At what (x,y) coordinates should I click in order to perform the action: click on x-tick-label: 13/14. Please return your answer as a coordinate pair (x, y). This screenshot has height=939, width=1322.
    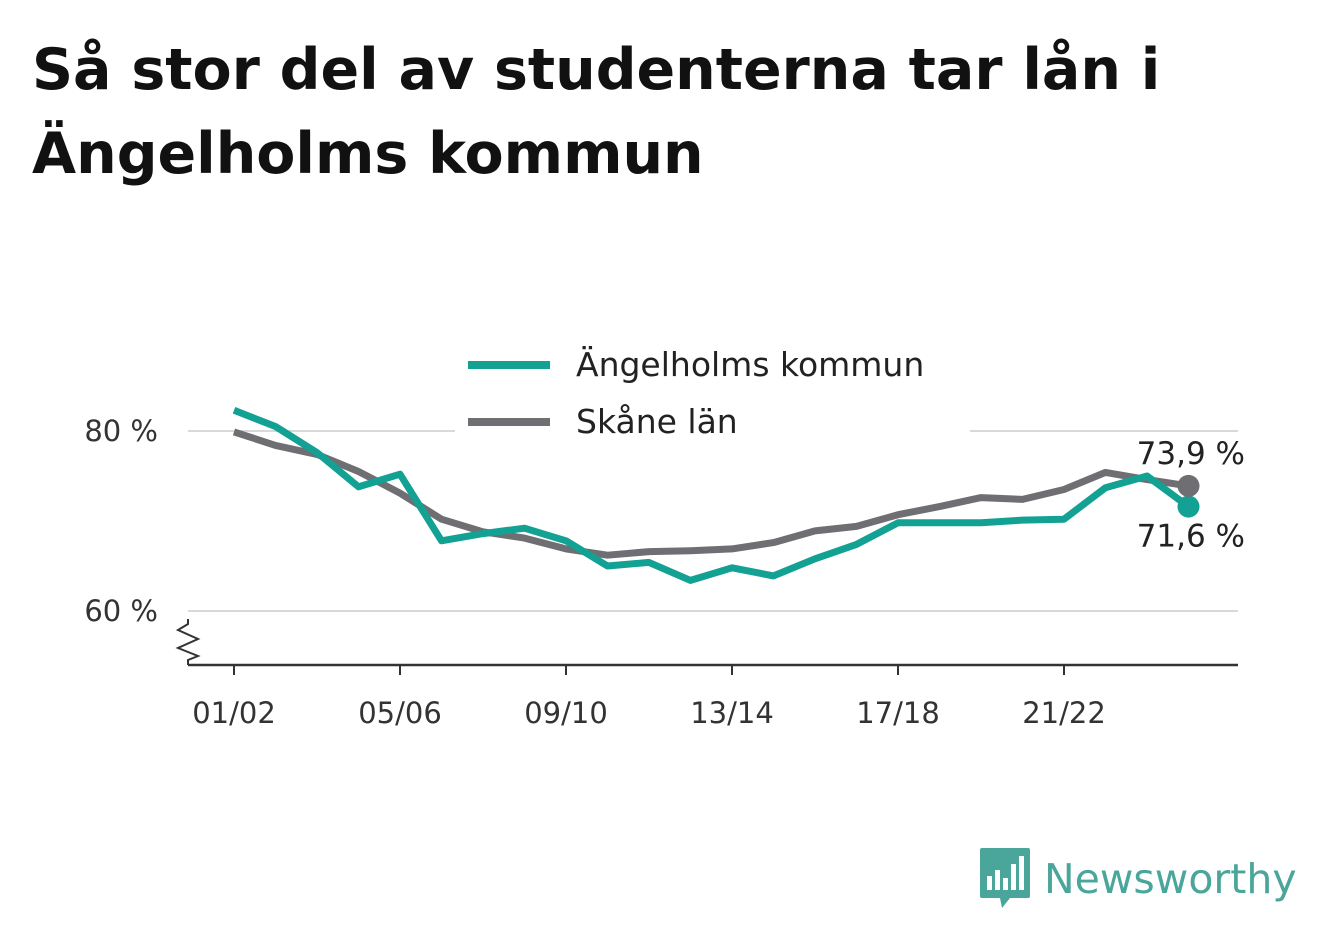
    Looking at the image, I should click on (732, 713).